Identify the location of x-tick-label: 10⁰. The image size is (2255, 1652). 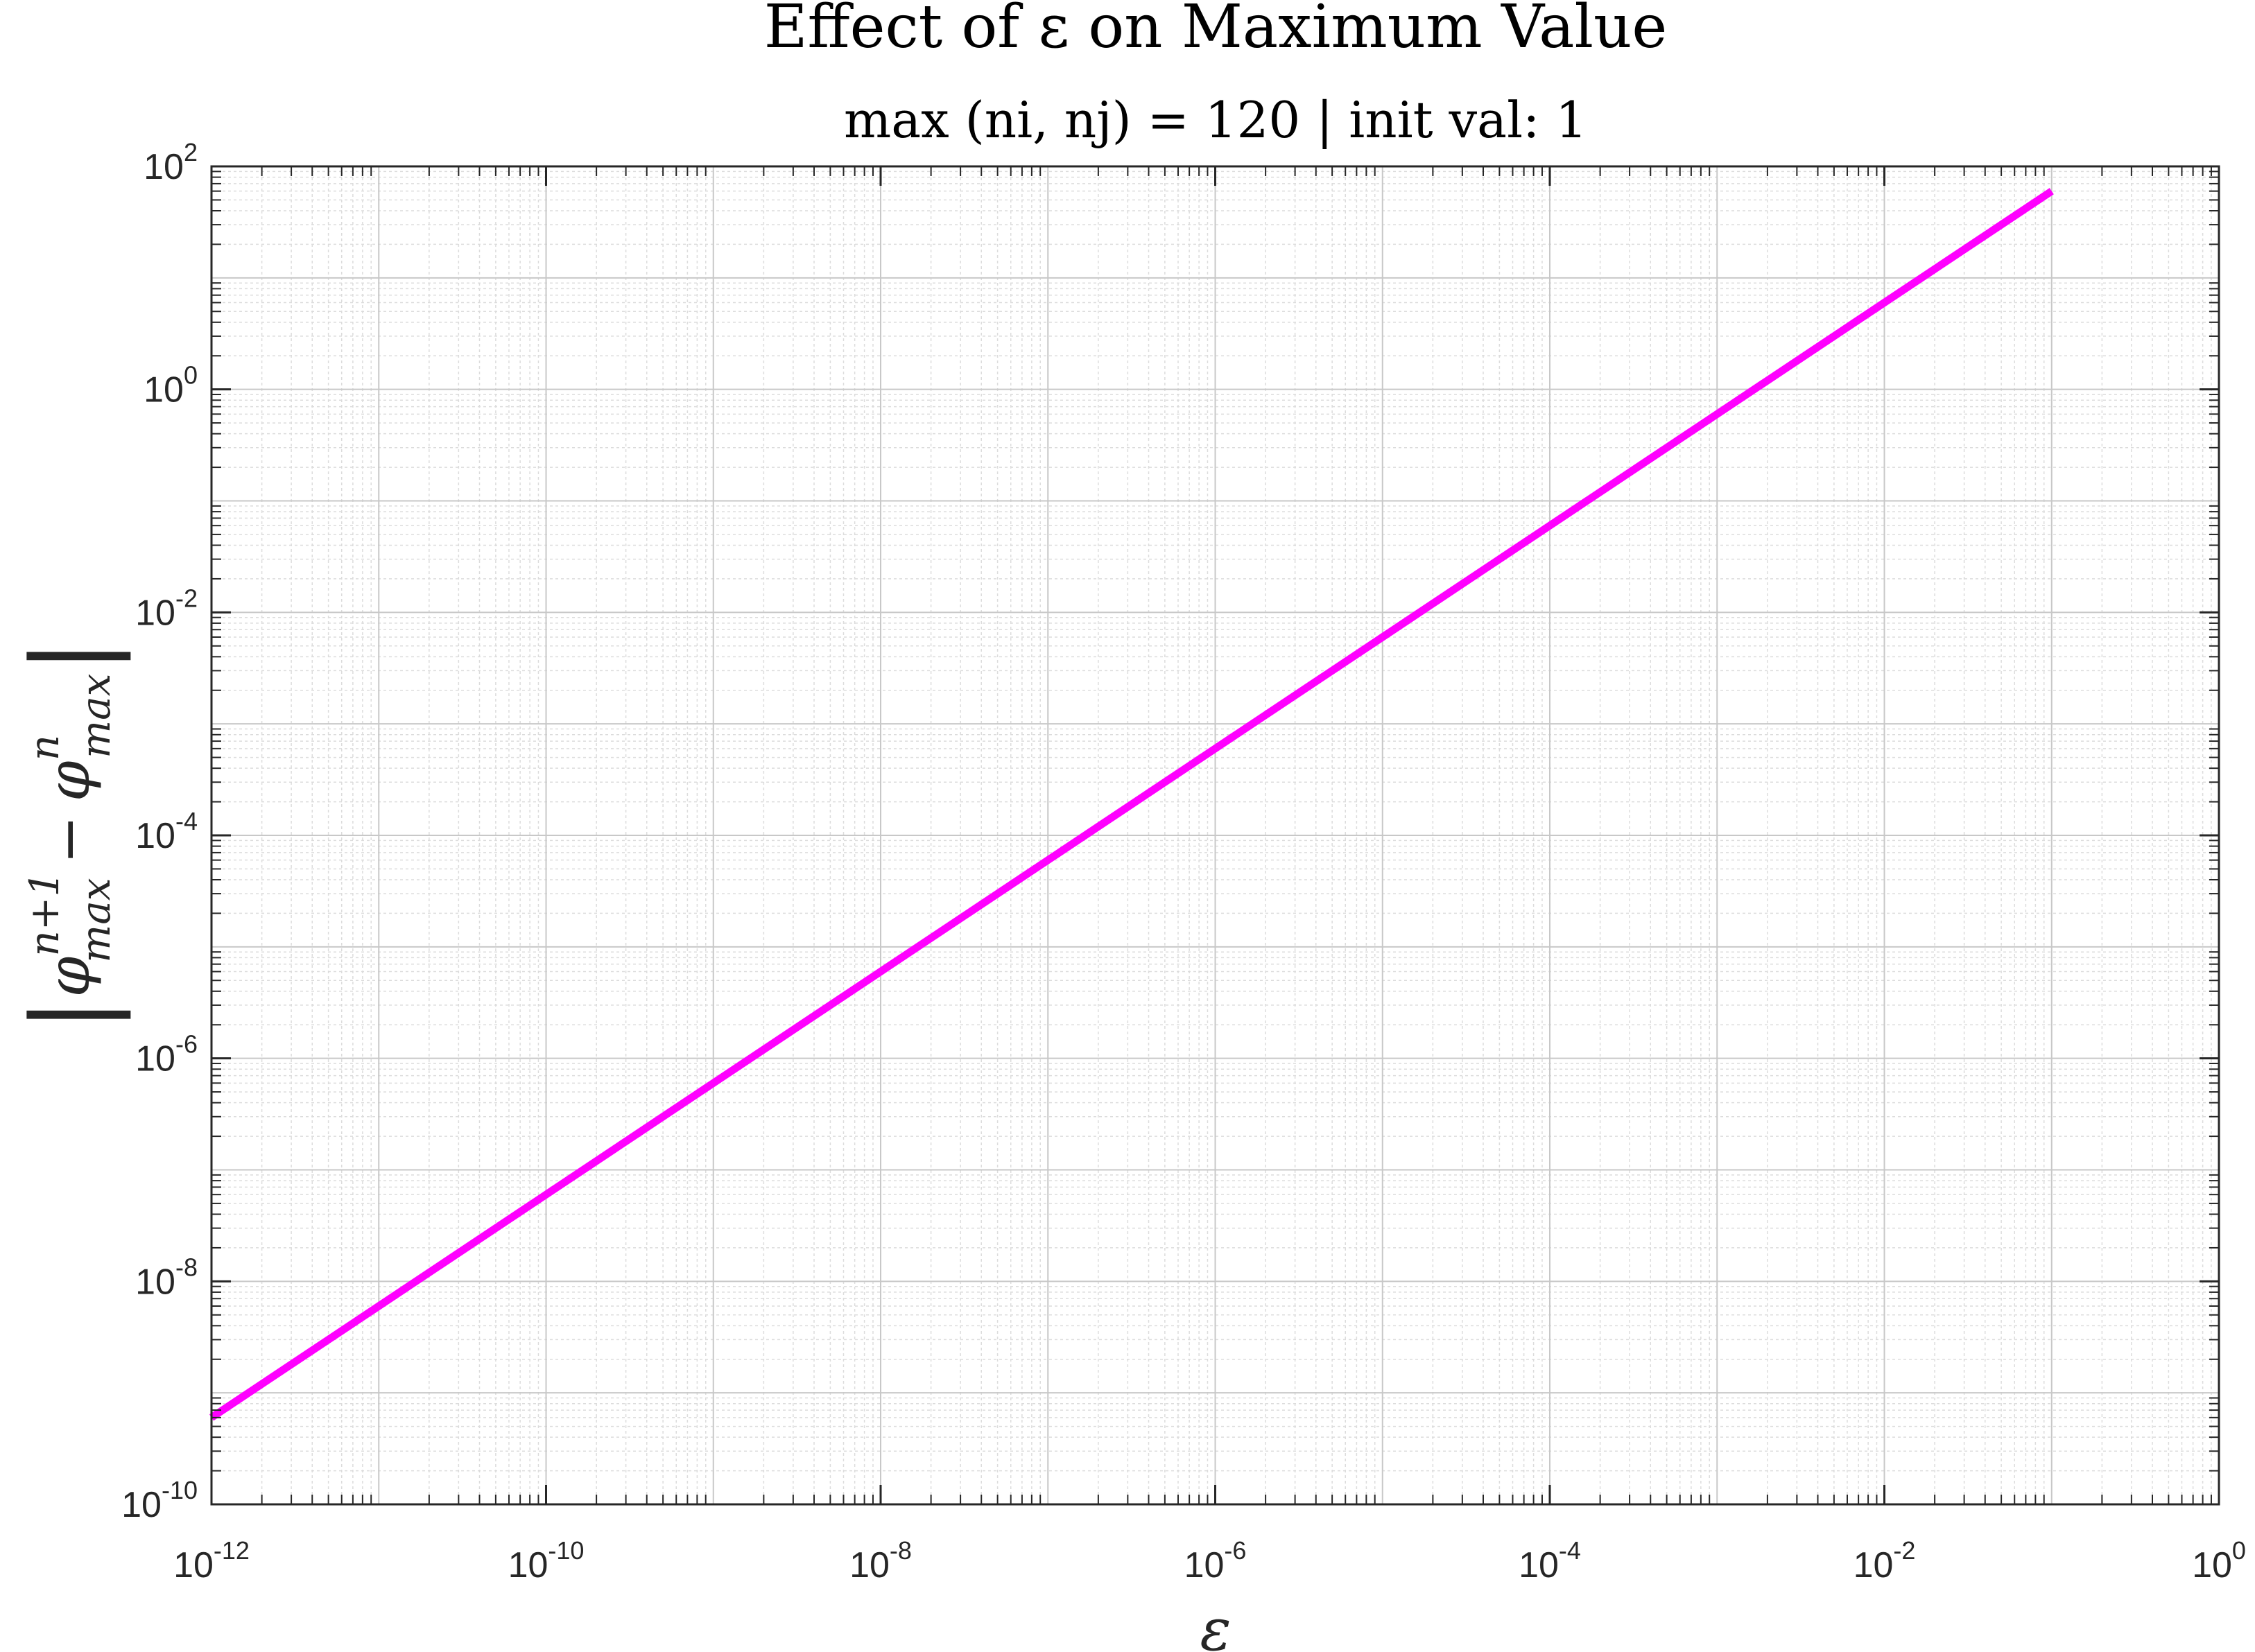
(2219, 1560).